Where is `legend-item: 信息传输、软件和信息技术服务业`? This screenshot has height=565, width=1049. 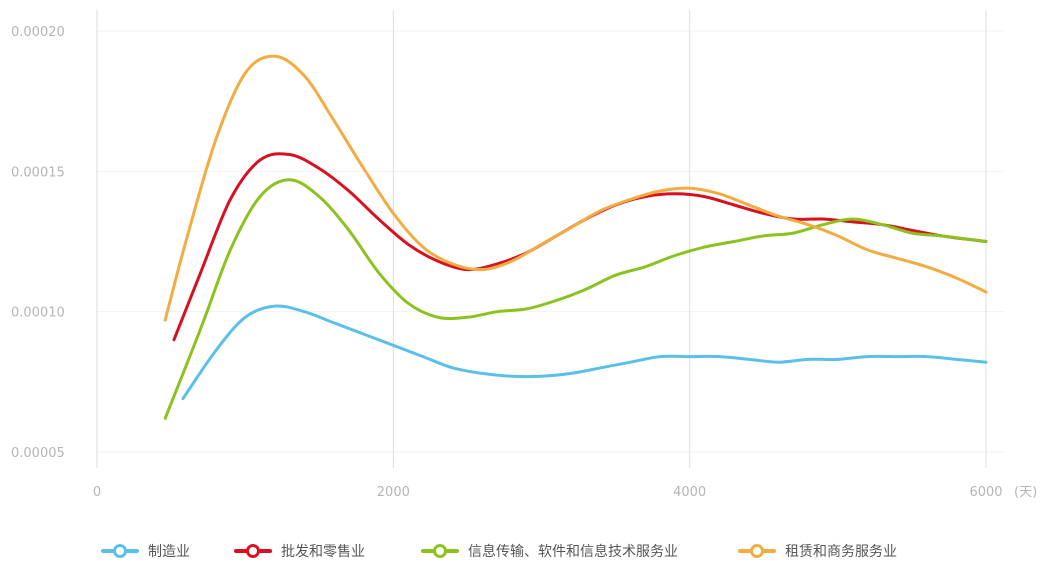 legend-item: 信息传输、软件和信息技术服务业 is located at coordinates (549, 551).